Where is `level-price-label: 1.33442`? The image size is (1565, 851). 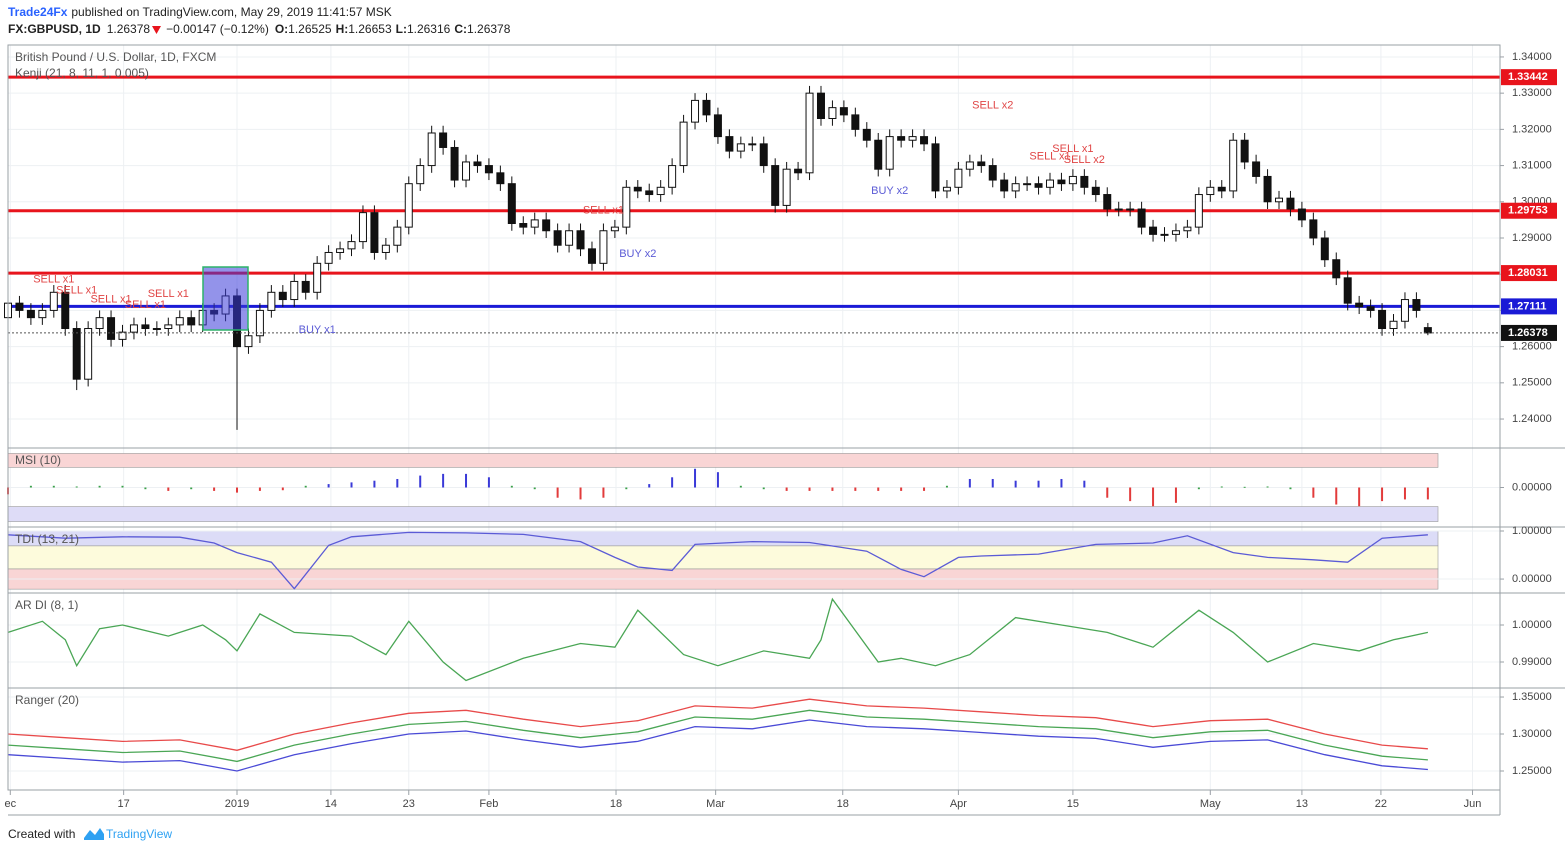
level-price-label: 1.33442 is located at coordinates (1528, 77).